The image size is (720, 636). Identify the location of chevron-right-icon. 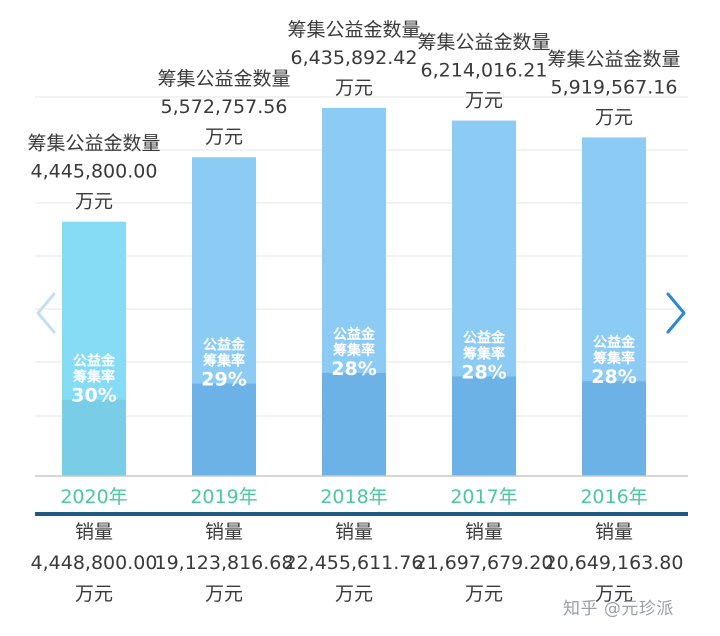
(675, 313).